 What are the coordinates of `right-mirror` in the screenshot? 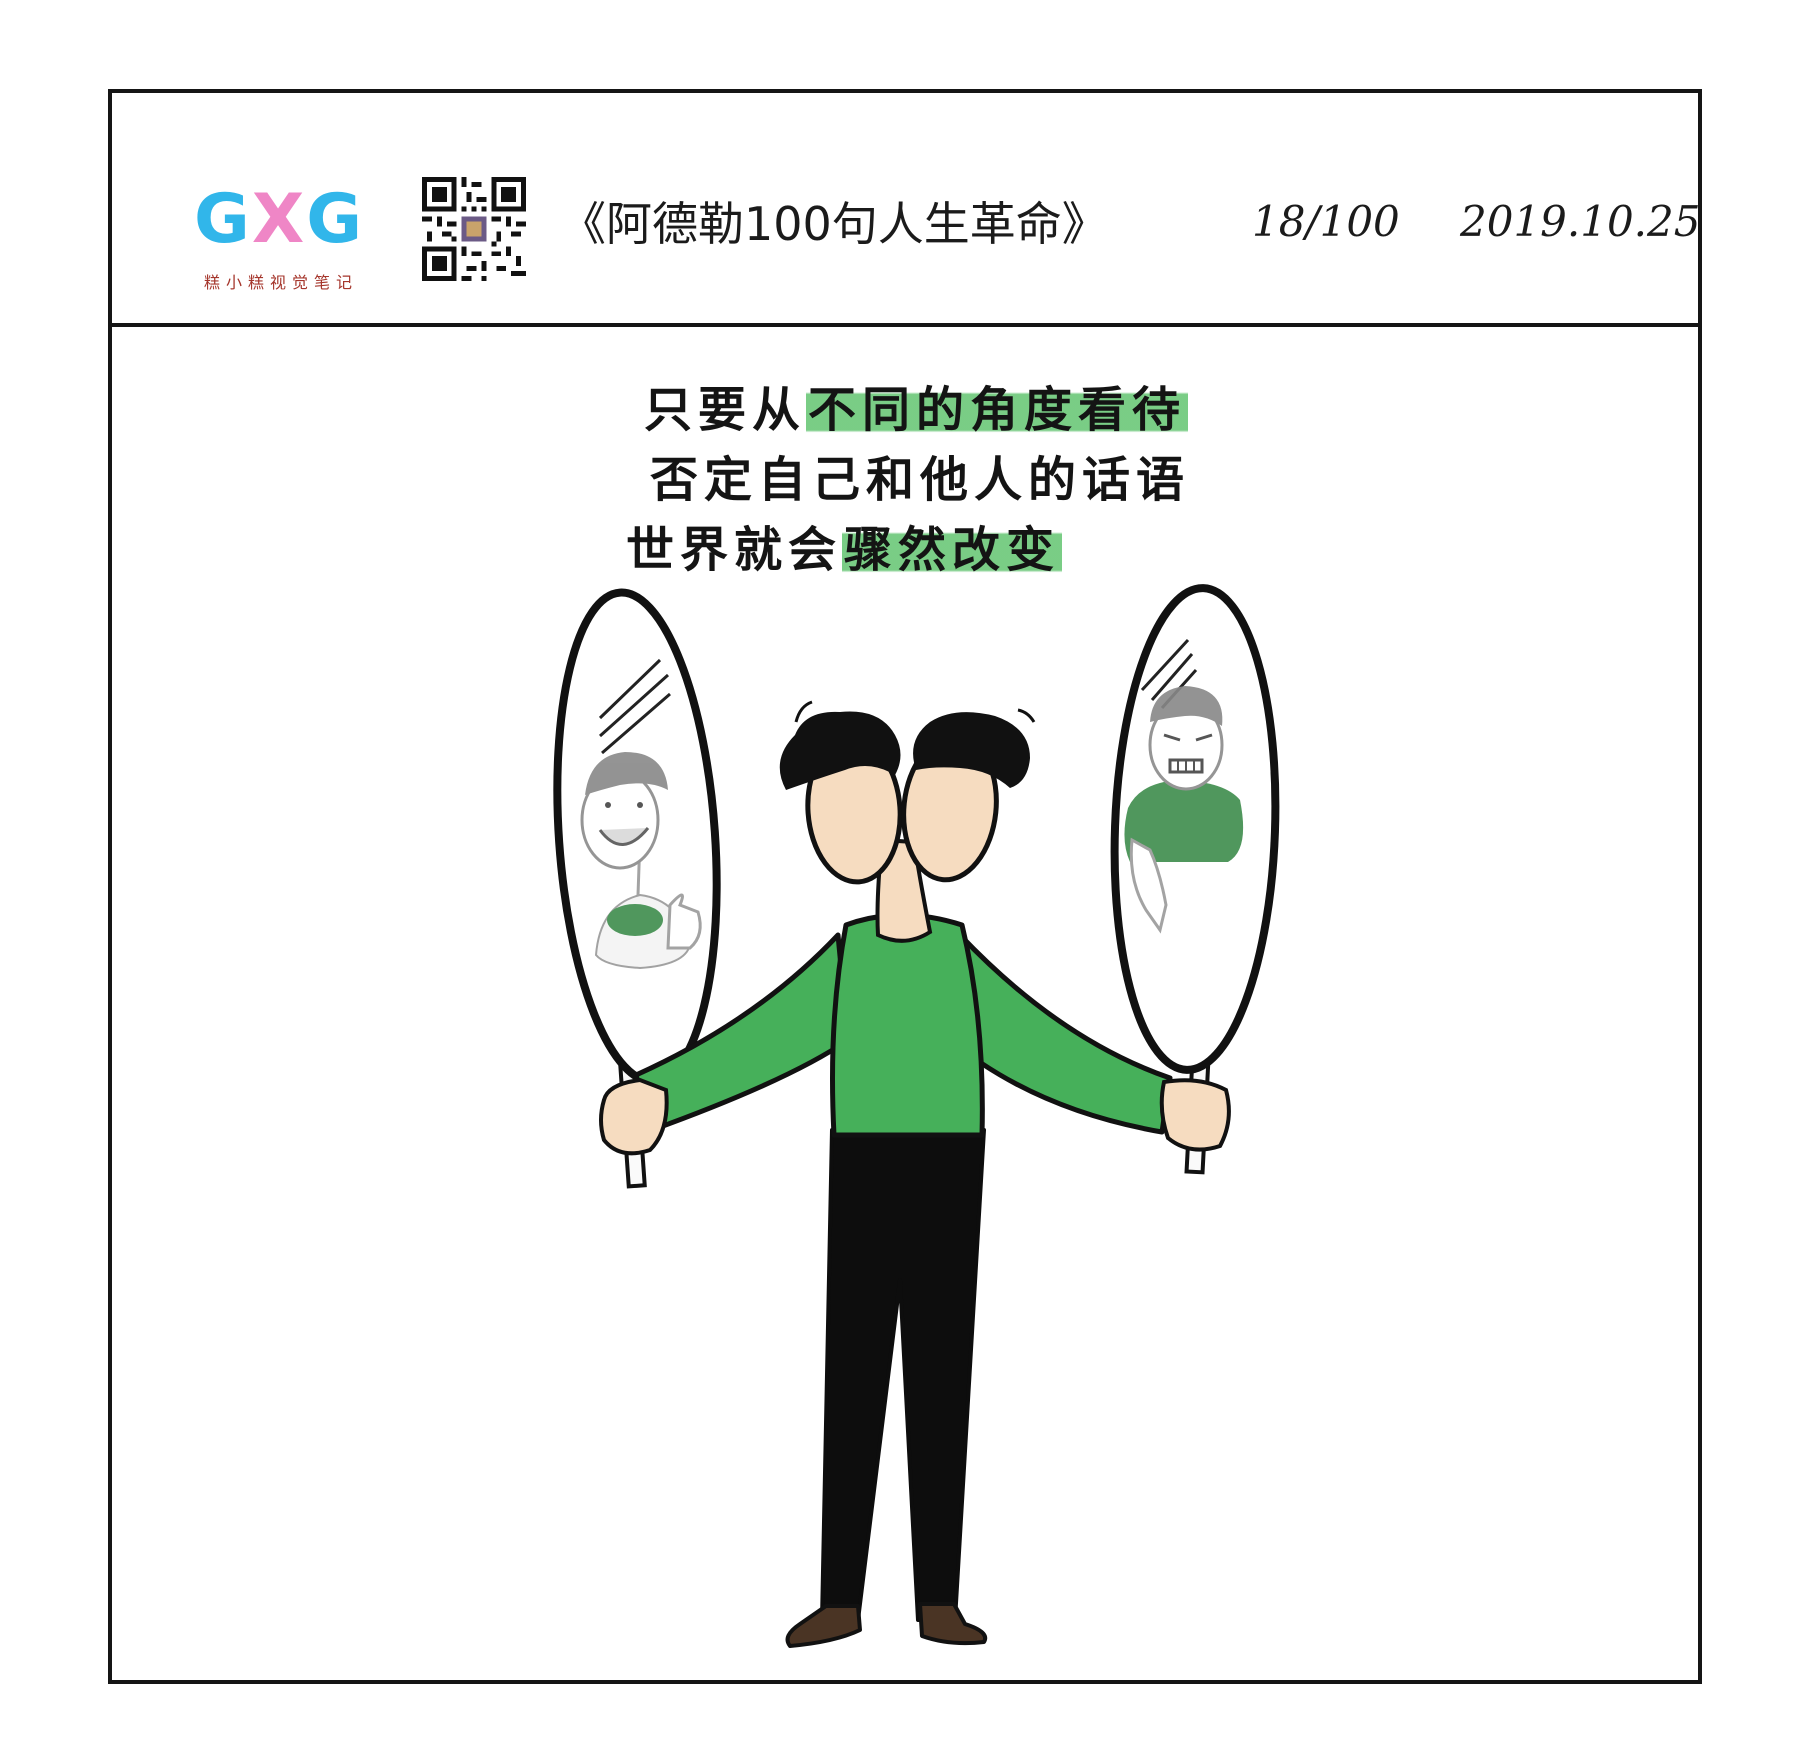 It's located at (1195, 879).